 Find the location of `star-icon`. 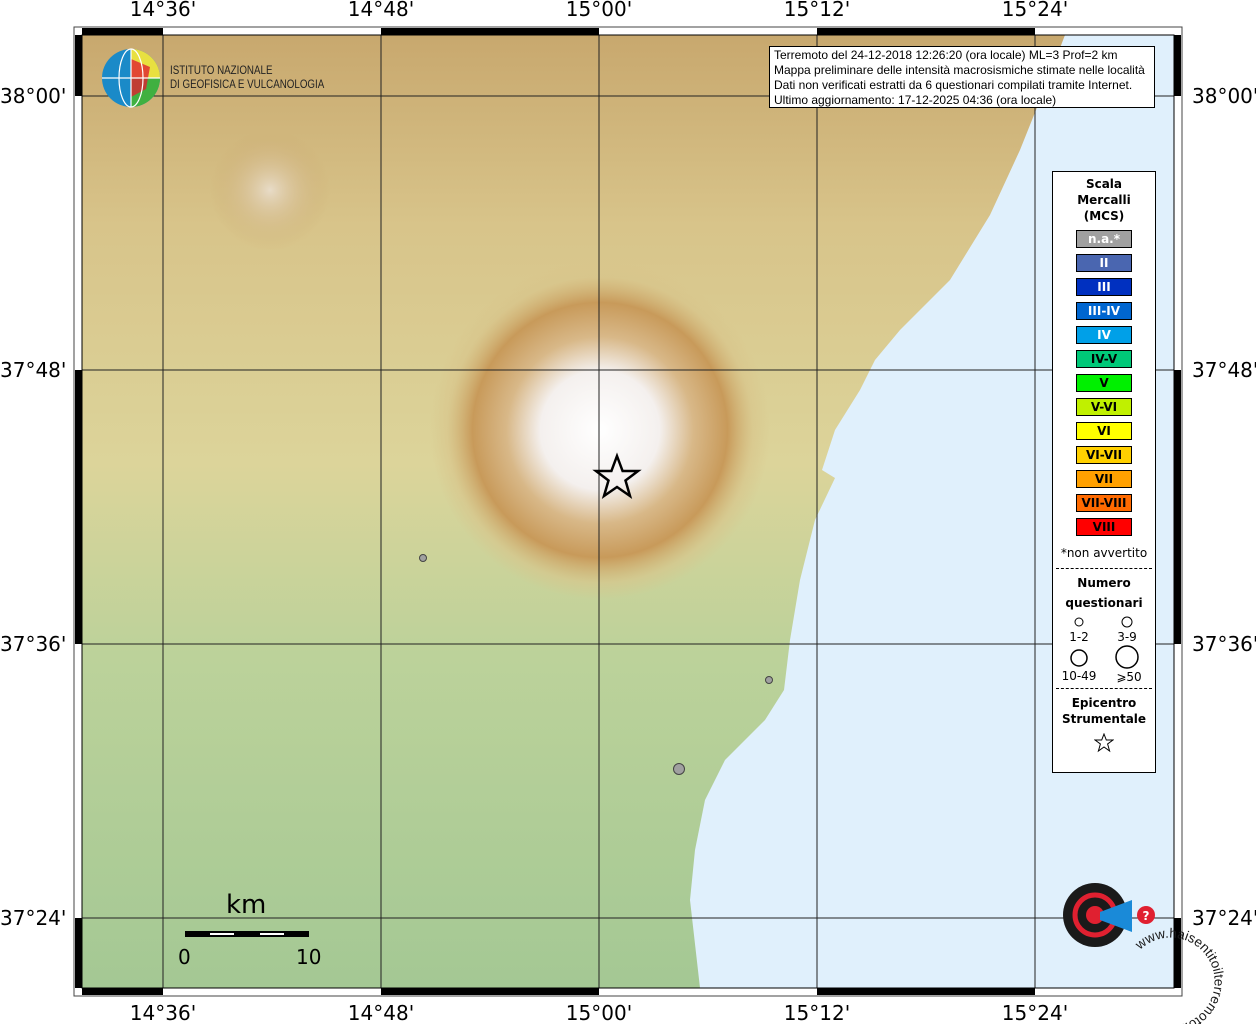

star-icon is located at coordinates (1104, 742).